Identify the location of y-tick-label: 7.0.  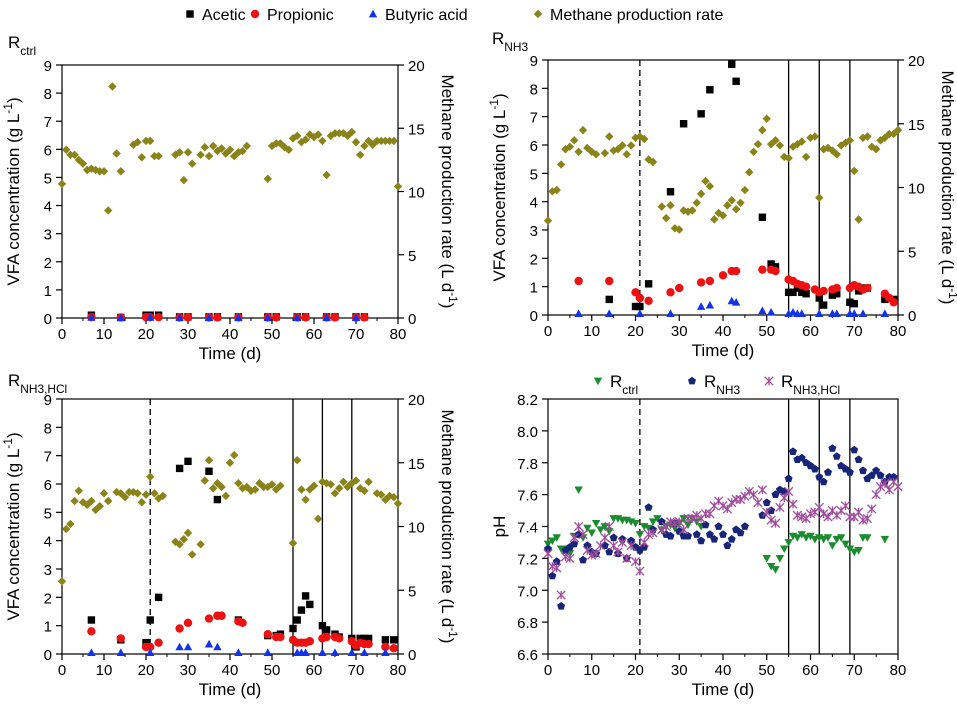
(527, 591).